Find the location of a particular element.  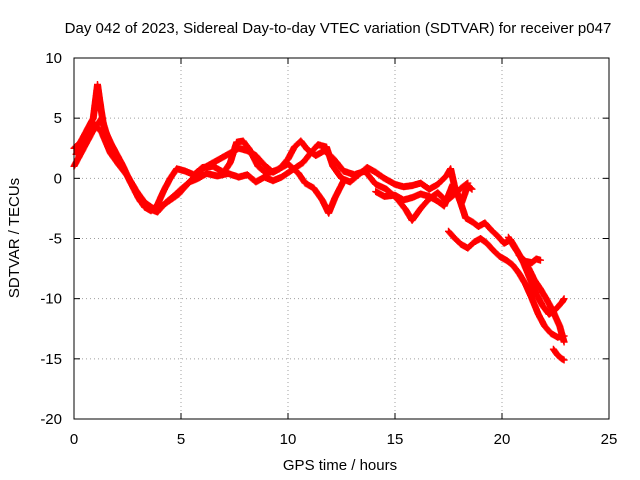

y-axis-label: SDTVAR / TECUs is located at coordinates (14, 238).